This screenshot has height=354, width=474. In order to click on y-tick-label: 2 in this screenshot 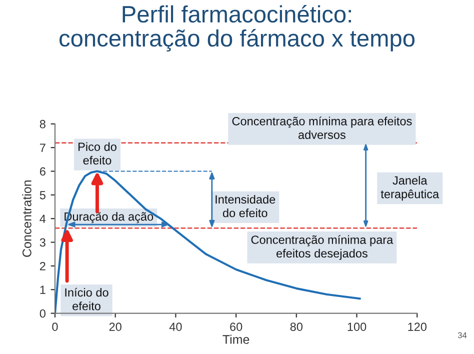, I will do `click(43, 266)`.